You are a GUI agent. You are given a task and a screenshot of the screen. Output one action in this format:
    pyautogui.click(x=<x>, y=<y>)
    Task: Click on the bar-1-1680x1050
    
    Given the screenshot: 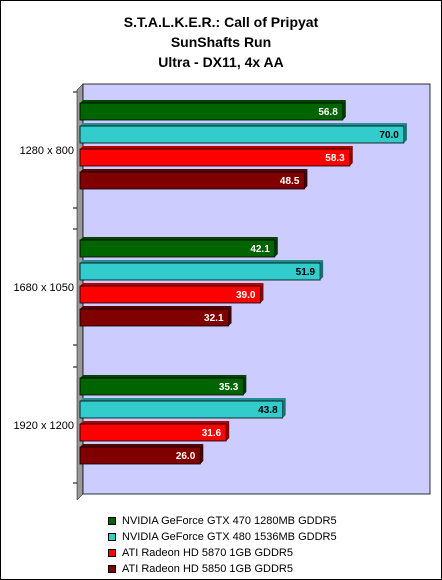 What is the action you would take?
    pyautogui.click(x=177, y=248)
    